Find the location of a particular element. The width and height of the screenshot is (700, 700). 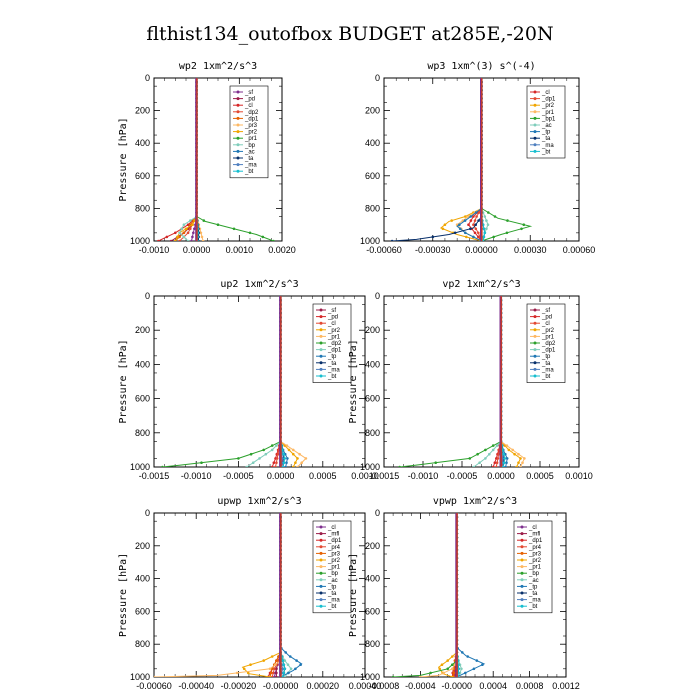

x-tick-label: -0.0000 is located at coordinates (457, 686).